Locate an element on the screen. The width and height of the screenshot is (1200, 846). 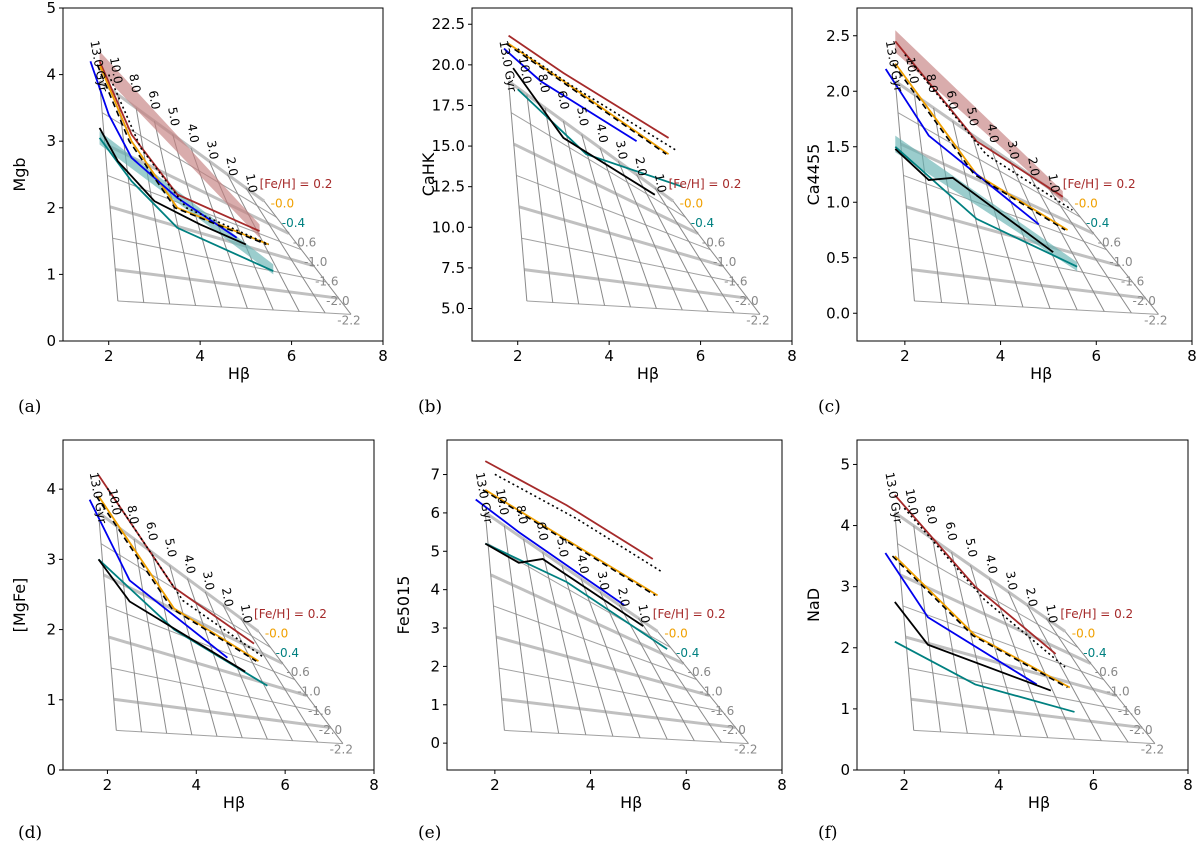
feh-label: -0.4 is located at coordinates (287, 653).